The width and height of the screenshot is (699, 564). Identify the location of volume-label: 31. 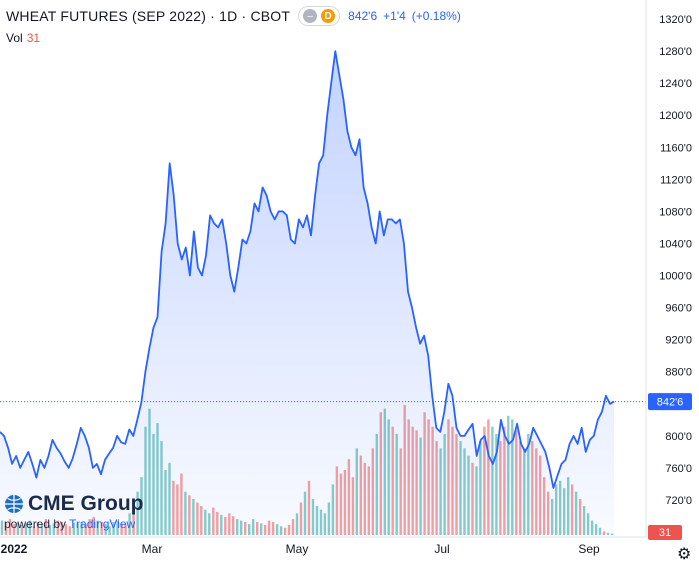
(665, 532).